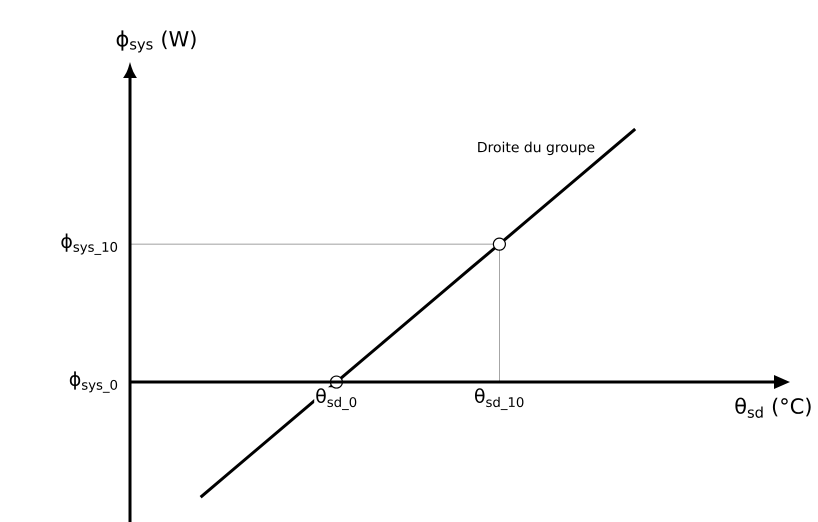 Image resolution: width=818 pixels, height=522 pixels. Describe the element at coordinates (89, 244) in the screenshot. I see `text: ϕ$_{sys_10}$` at that location.